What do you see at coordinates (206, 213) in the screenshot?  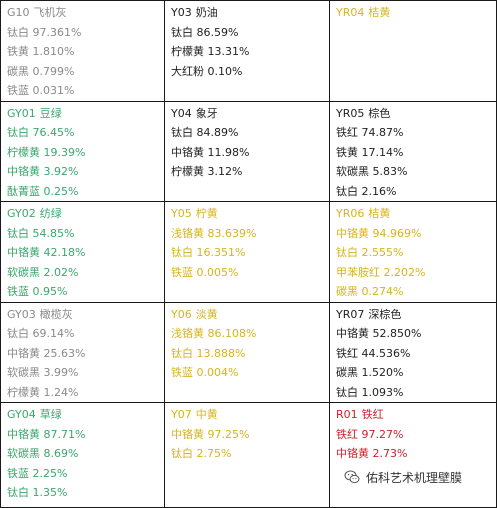 I see `color-name: 柠黄` at bounding box center [206, 213].